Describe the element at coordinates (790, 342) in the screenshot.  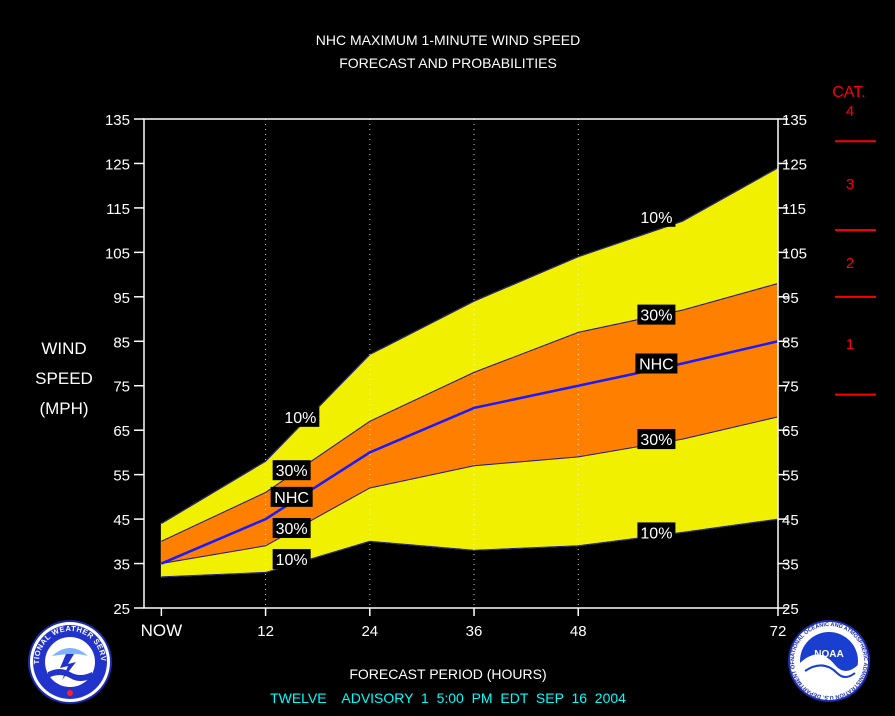
I see `y-tick-label-right: 85` at that location.